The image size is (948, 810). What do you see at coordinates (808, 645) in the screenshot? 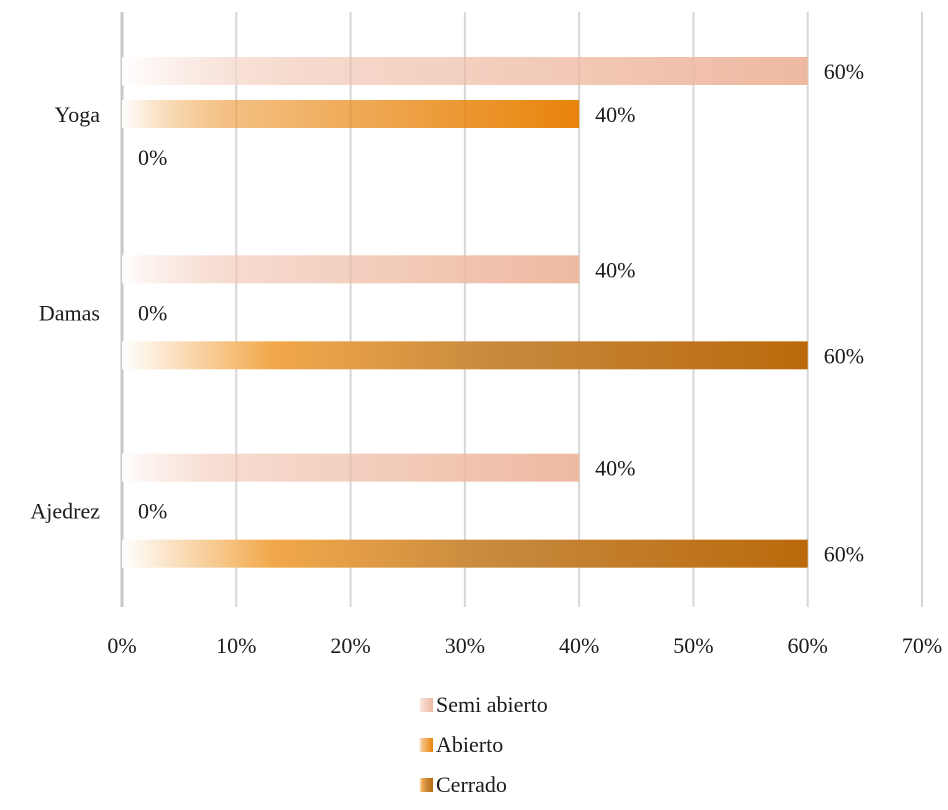
I see `x-tick-label-60: 60%` at bounding box center [808, 645].